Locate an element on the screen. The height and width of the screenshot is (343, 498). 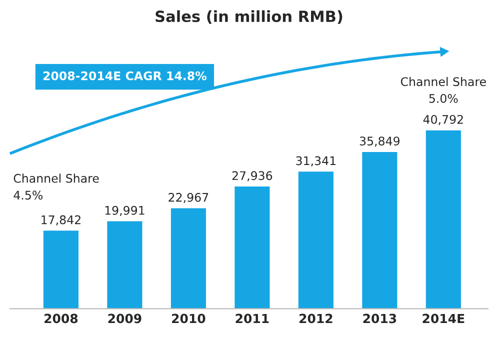
data-label: 31,341 is located at coordinates (316, 161).